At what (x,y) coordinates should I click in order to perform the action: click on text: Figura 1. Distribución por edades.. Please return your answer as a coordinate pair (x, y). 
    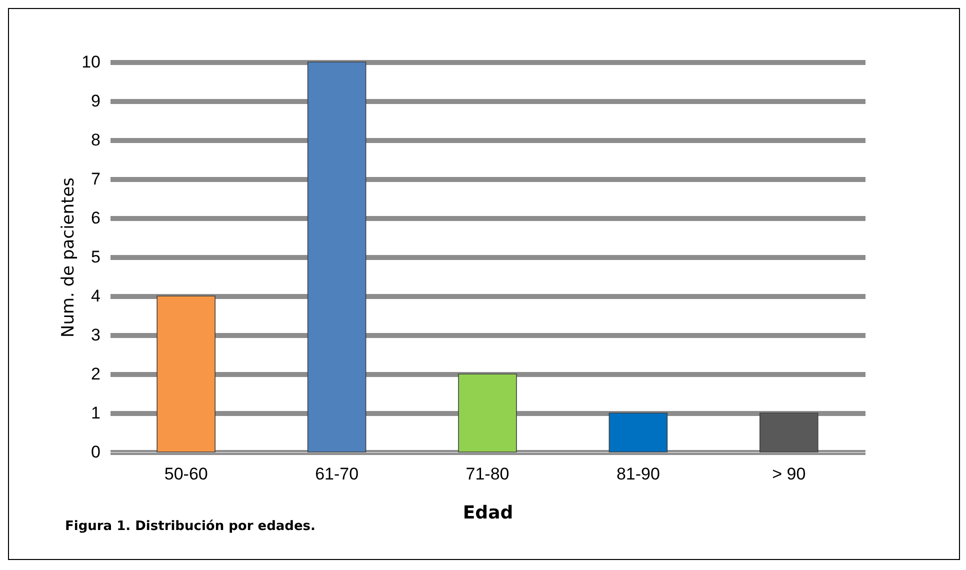
    Looking at the image, I should click on (190, 526).